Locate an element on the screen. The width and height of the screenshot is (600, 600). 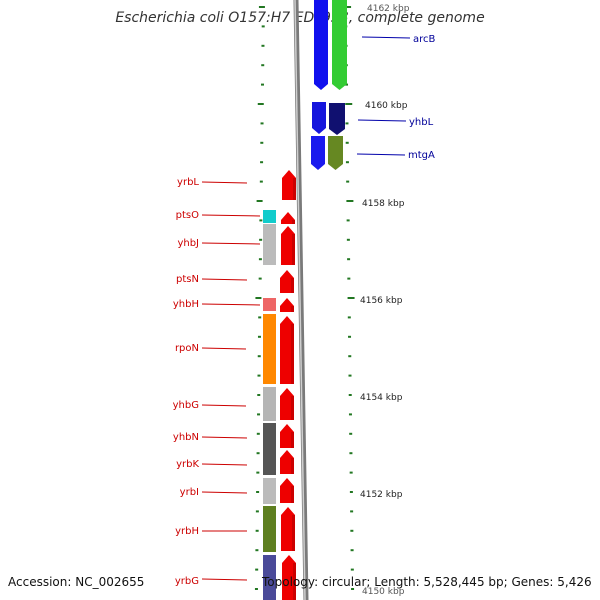
gene-label-yrbH: yrbH is located at coordinates (187, 531).